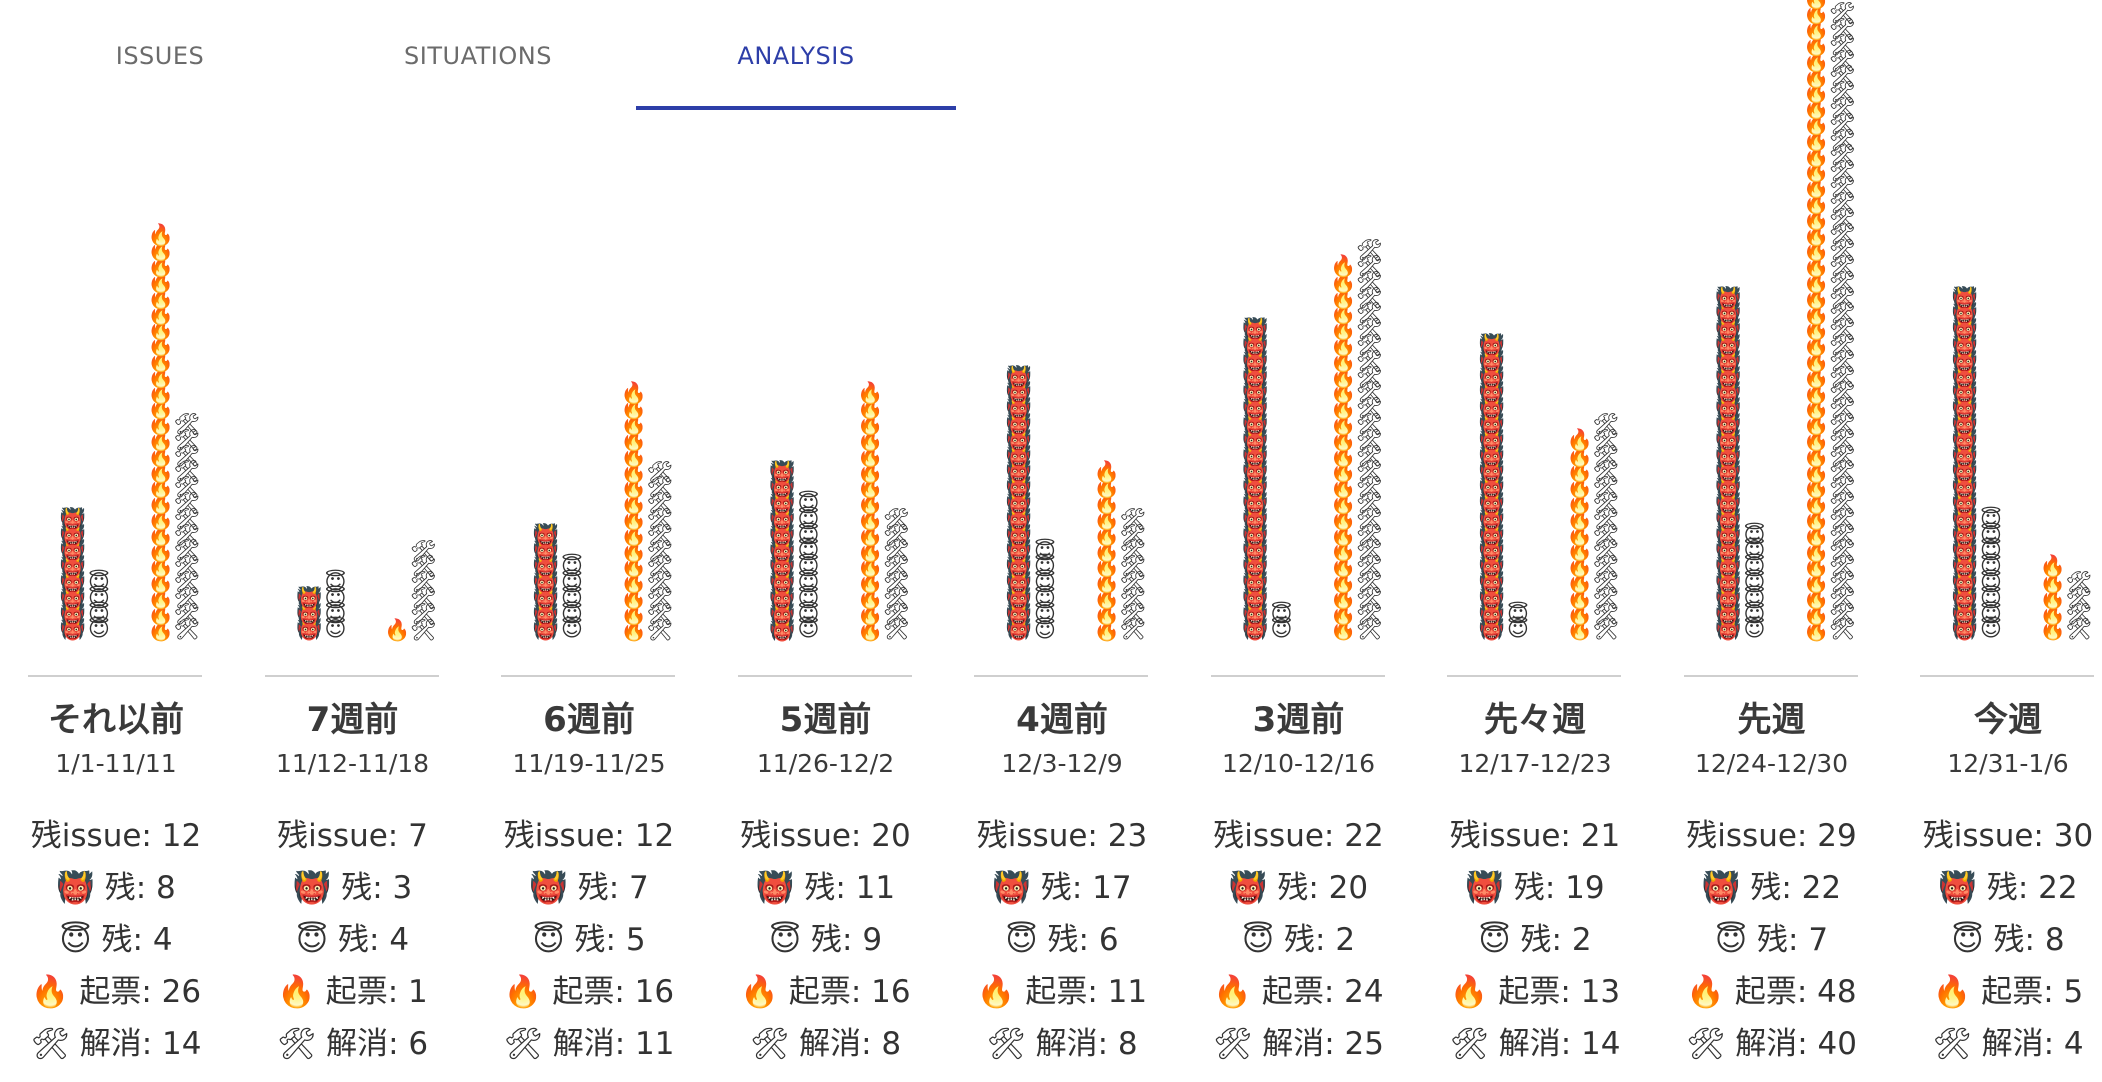  Describe the element at coordinates (589, 720) in the screenshot. I see `week-title: 6週前` at that location.